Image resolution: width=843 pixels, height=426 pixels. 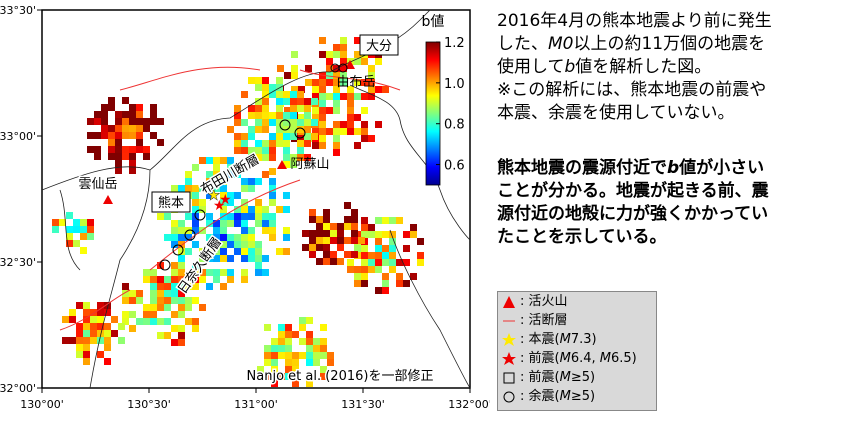 What do you see at coordinates (633, 191) in the screenshot?
I see `text-line: ことが分かる。地震が起きる前、震` at bounding box center [633, 191].